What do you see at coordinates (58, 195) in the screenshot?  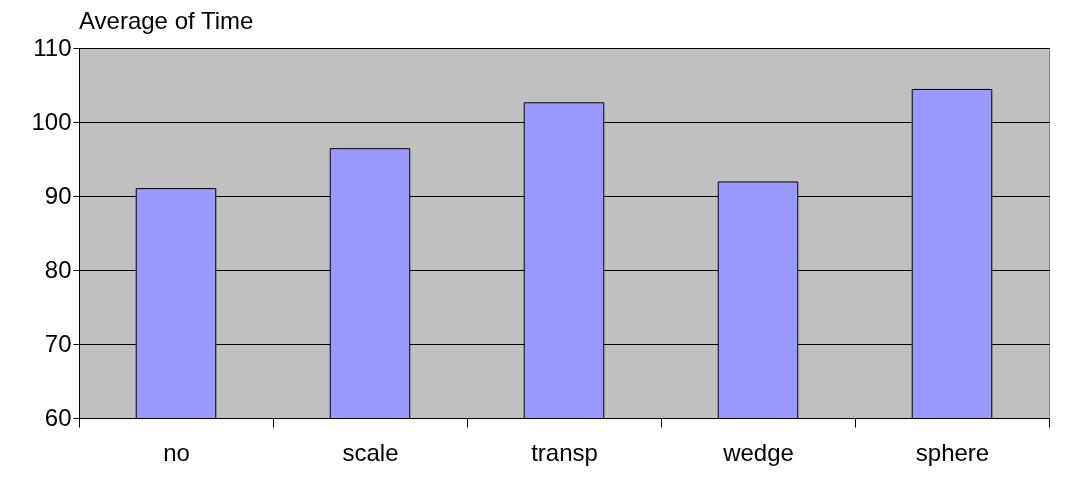 I see `y-tick-label: 90` at bounding box center [58, 195].